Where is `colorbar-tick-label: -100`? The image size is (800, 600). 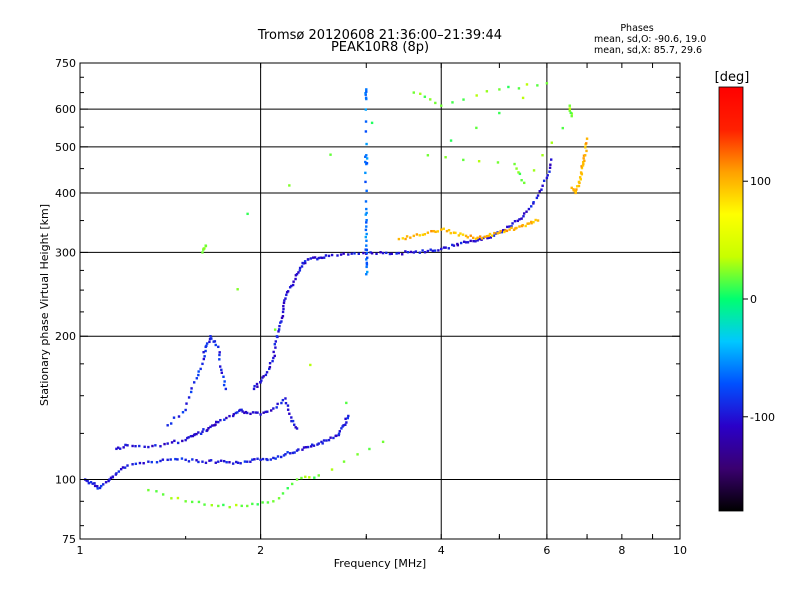 colorbar-tick-label: -100 is located at coordinates (762, 417).